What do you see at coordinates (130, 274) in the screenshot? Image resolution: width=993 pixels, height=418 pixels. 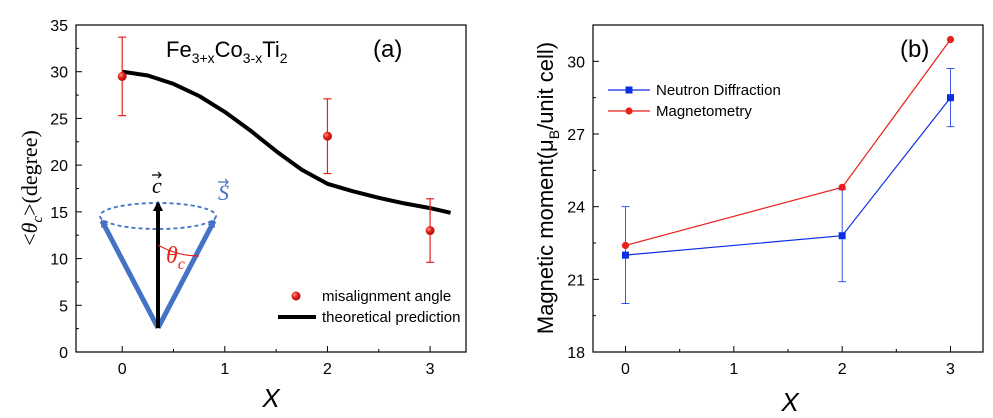 I see `spin-vector-left-arrow` at bounding box center [130, 274].